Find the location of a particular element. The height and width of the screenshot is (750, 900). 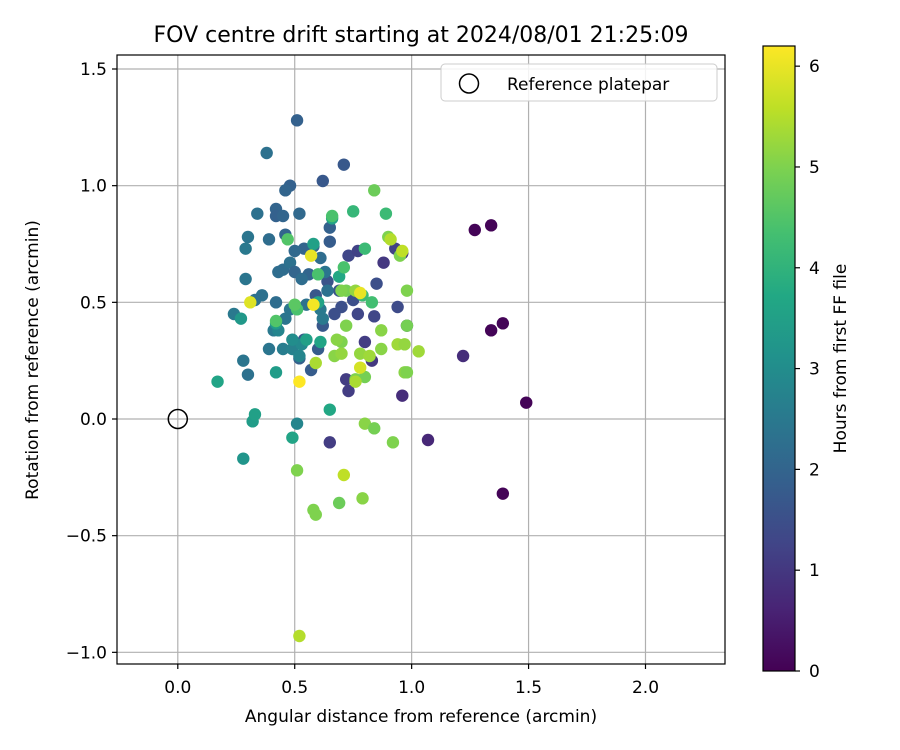

x-tick-label: 1.0 is located at coordinates (411, 688).